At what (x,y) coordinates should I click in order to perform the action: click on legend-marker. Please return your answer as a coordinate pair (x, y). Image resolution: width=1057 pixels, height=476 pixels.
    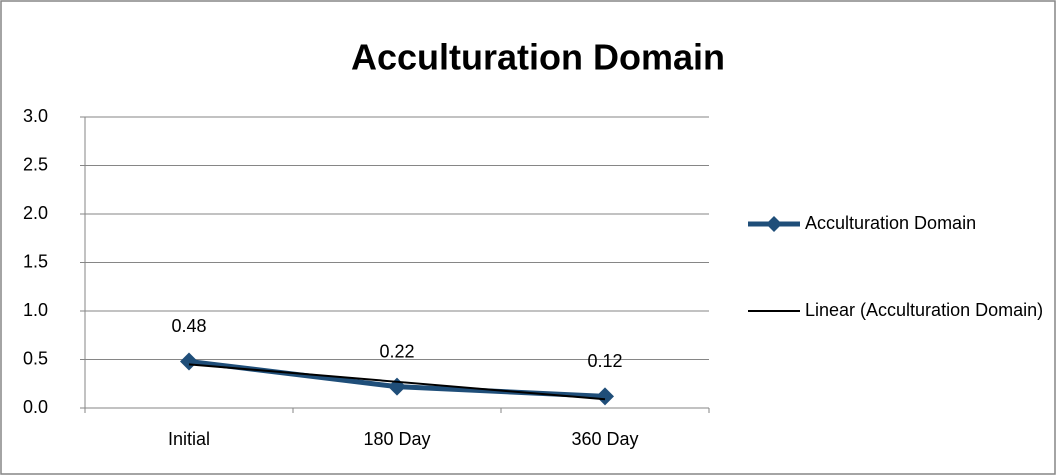
    Looking at the image, I should click on (774, 224).